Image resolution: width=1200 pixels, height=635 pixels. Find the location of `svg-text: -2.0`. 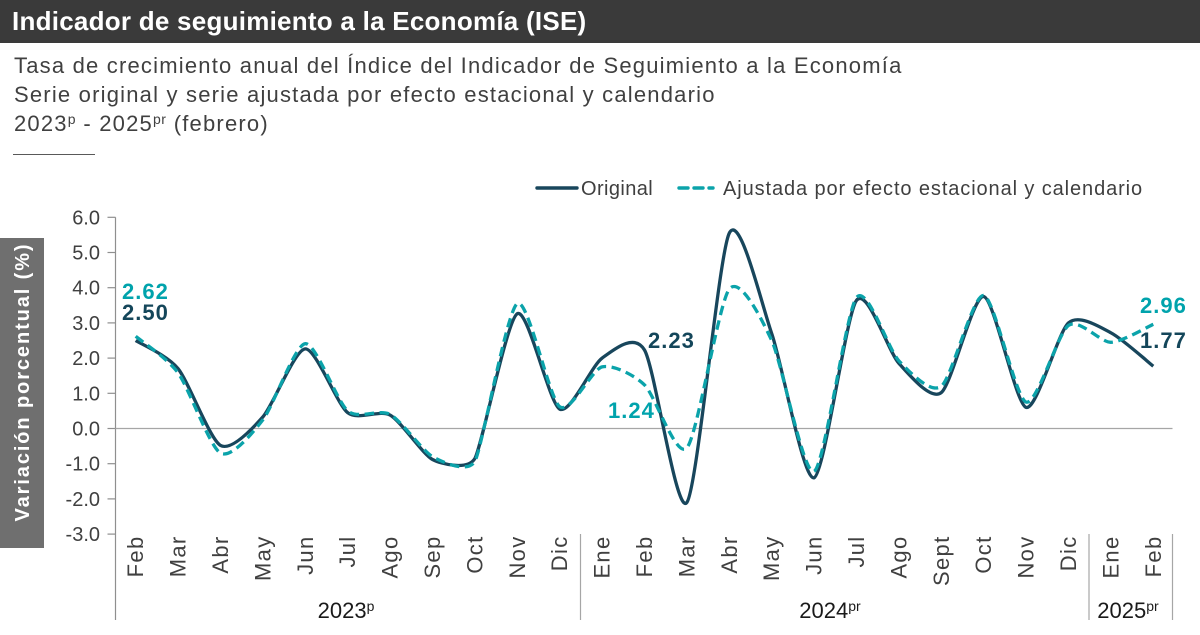

svg-text: -2.0 is located at coordinates (83, 500).